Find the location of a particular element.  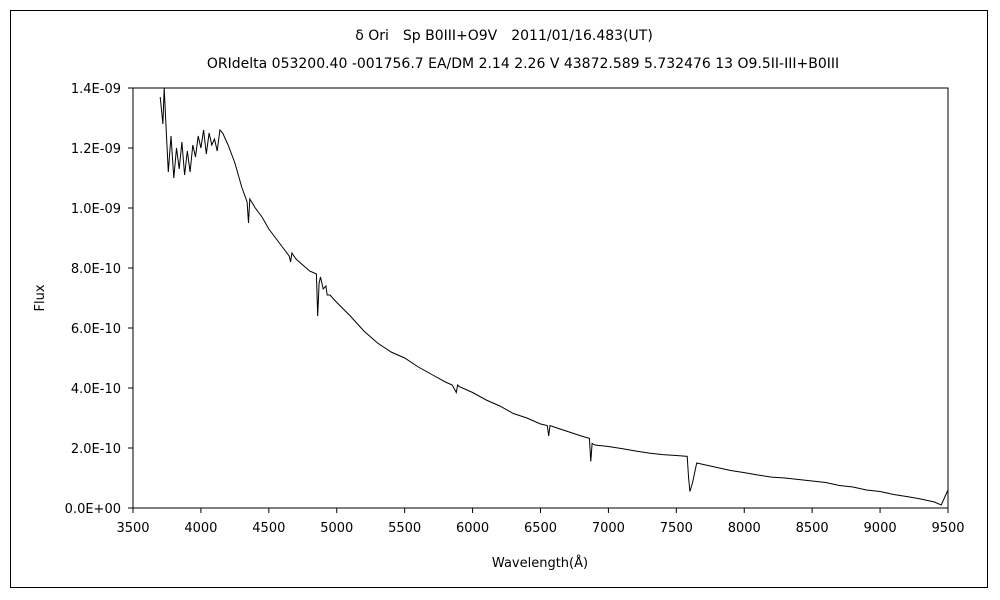

x-tick-label: 9000 is located at coordinates (880, 528).